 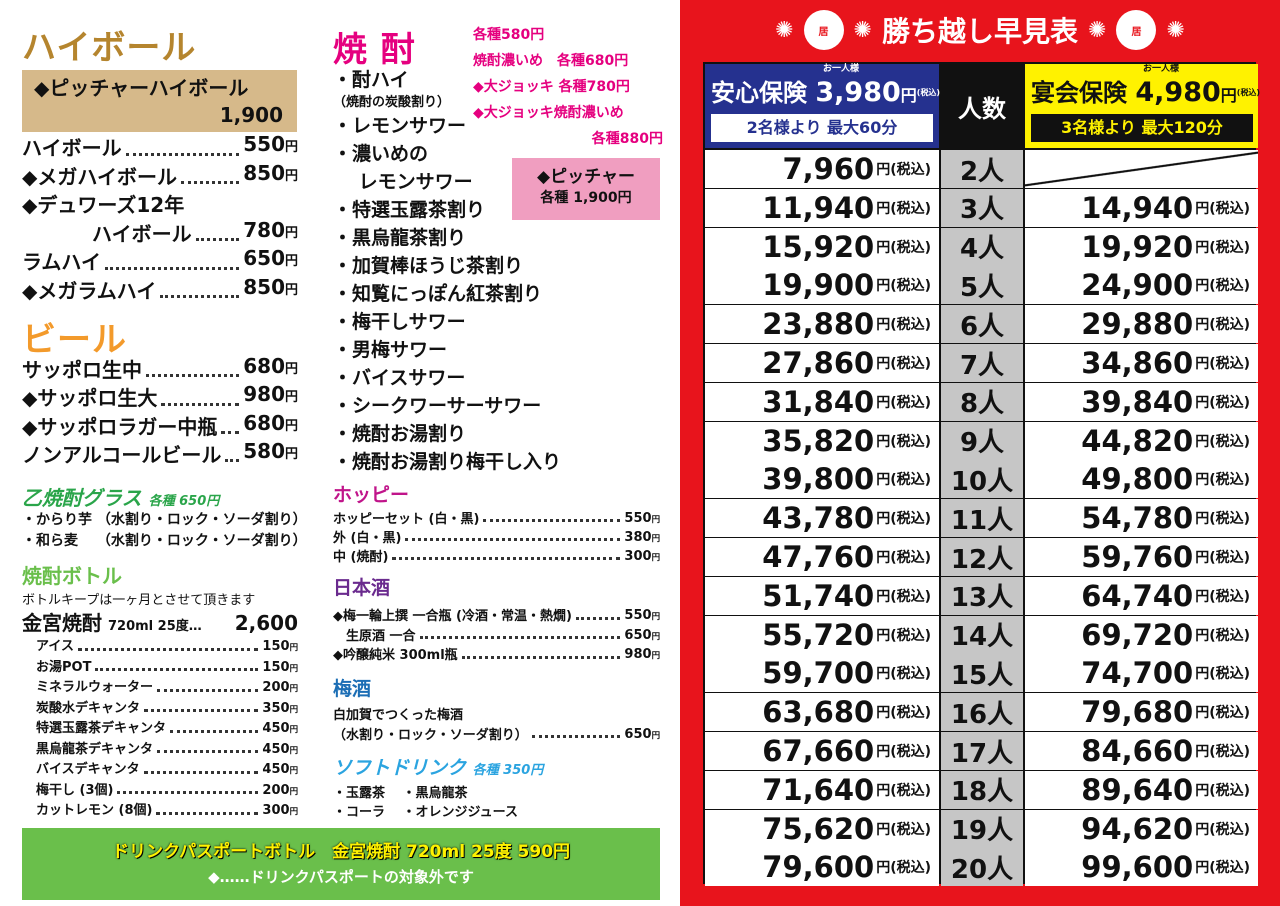 I want to click on hoppy-heading: ホッピー, so click(x=371, y=495).